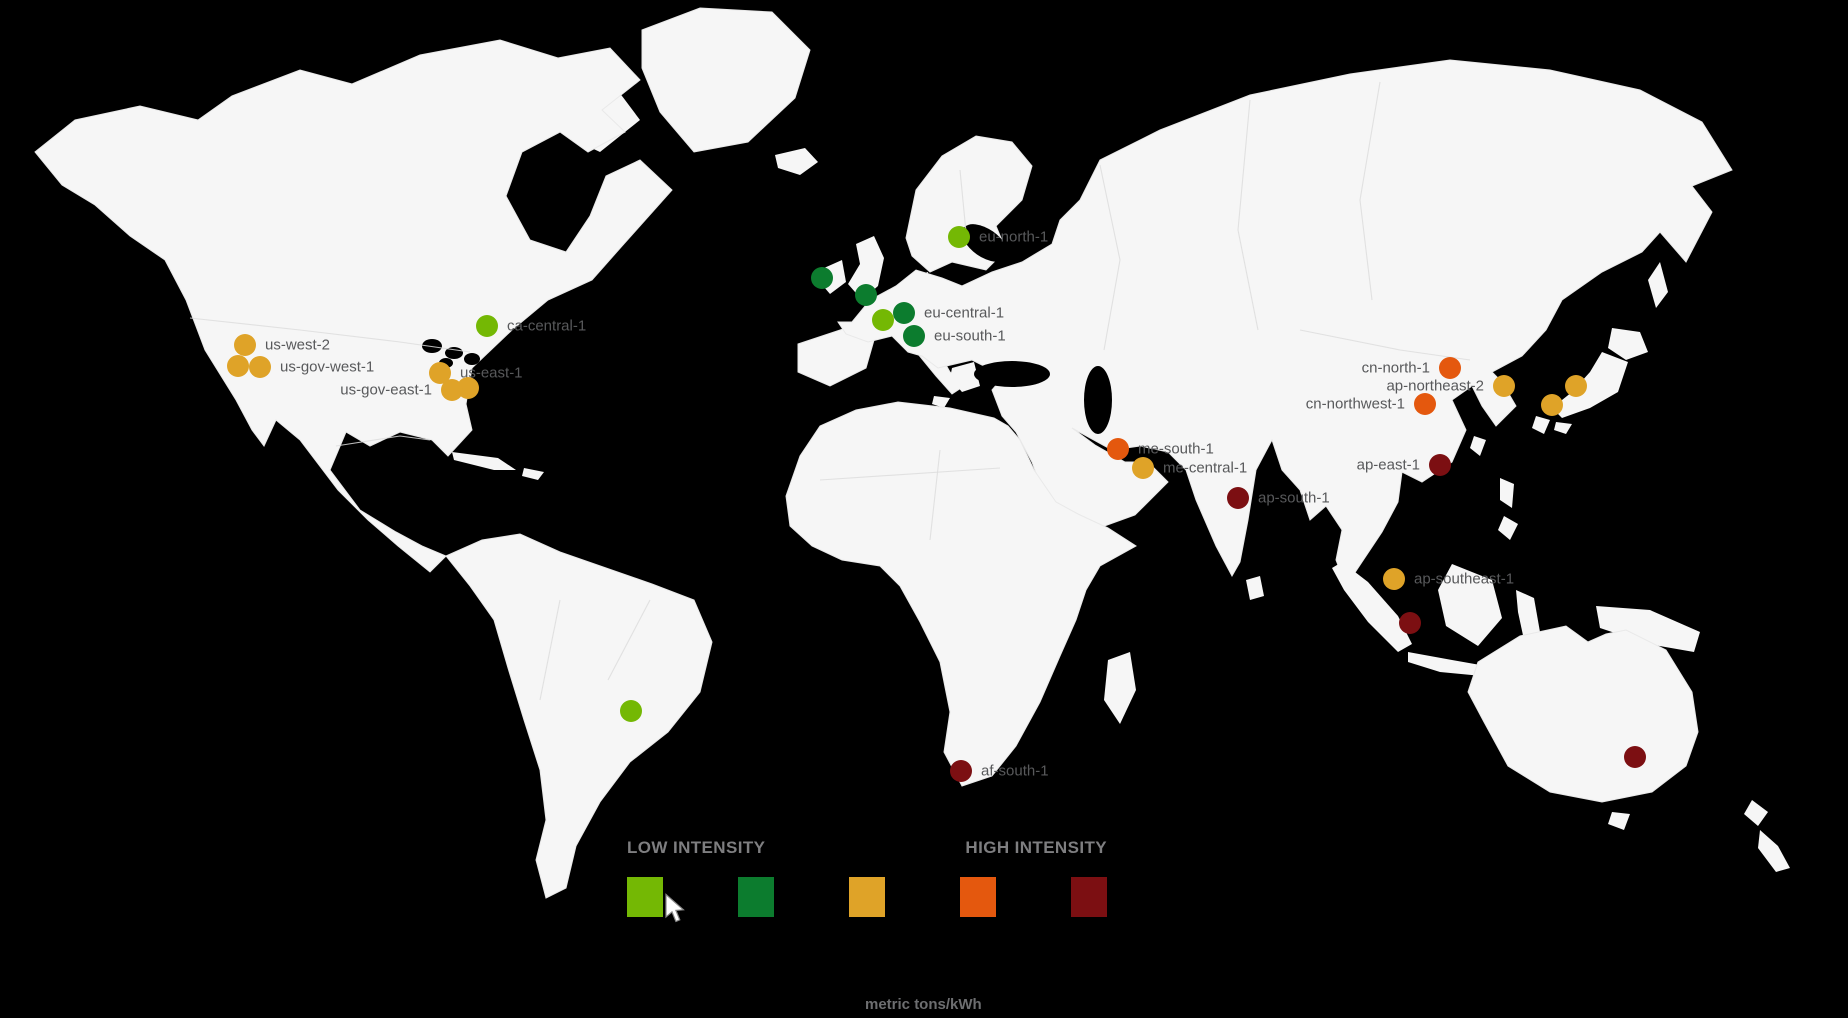  I want to click on region-label-me-central-1: me-central-1, so click(1205, 468).